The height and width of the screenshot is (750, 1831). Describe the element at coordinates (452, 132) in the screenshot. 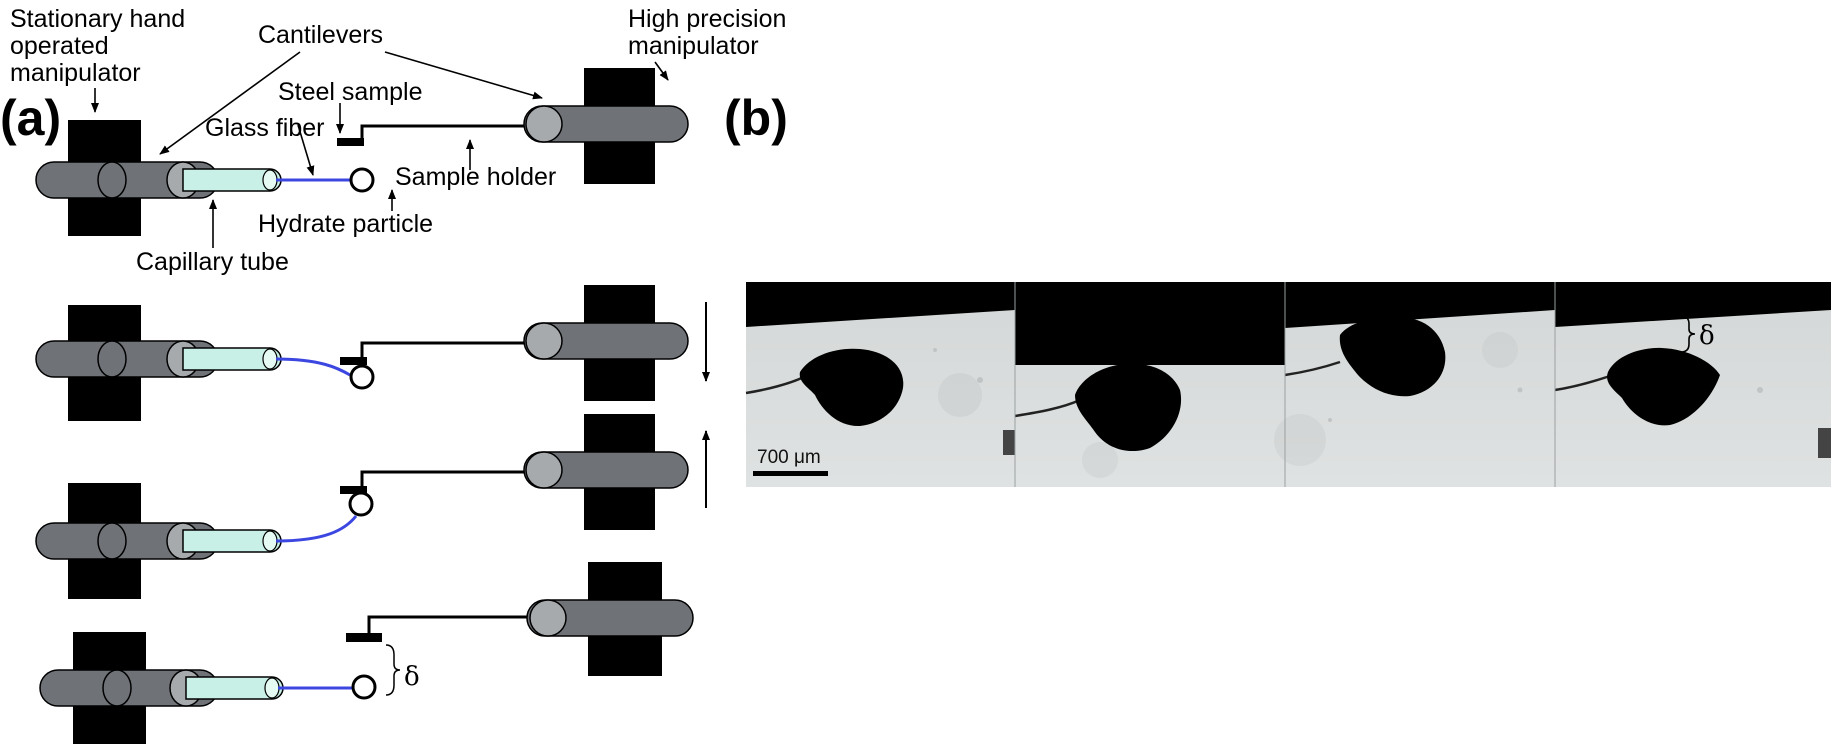

I see `sample-holder` at that location.